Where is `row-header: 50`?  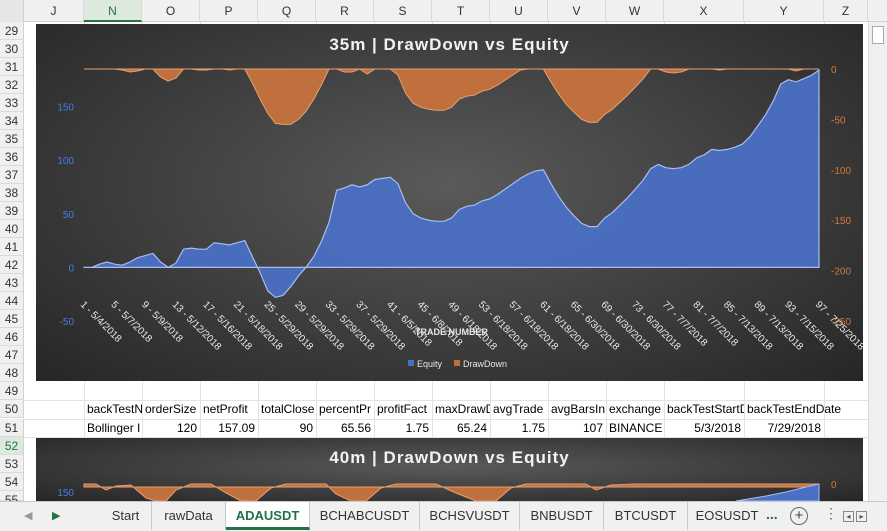
row-header: 50 is located at coordinates (12, 409).